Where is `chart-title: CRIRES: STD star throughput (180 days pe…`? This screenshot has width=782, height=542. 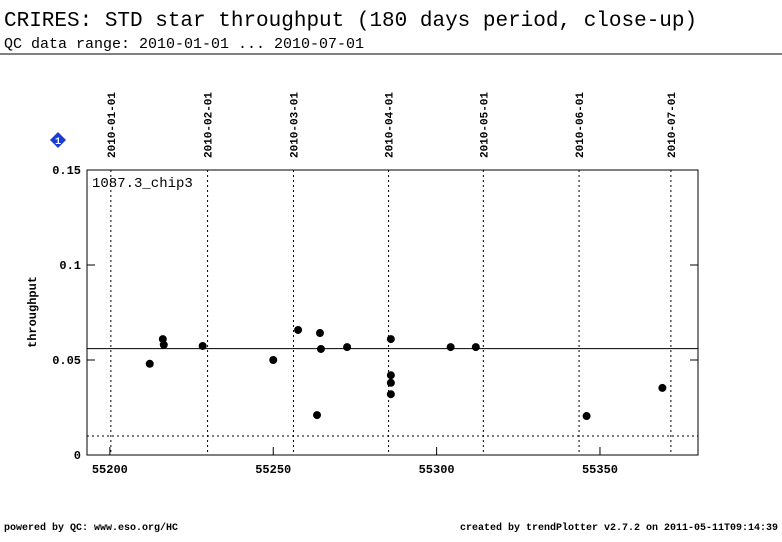
chart-title: CRIRES: STD star throughput (180 days pe… is located at coordinates (350, 21).